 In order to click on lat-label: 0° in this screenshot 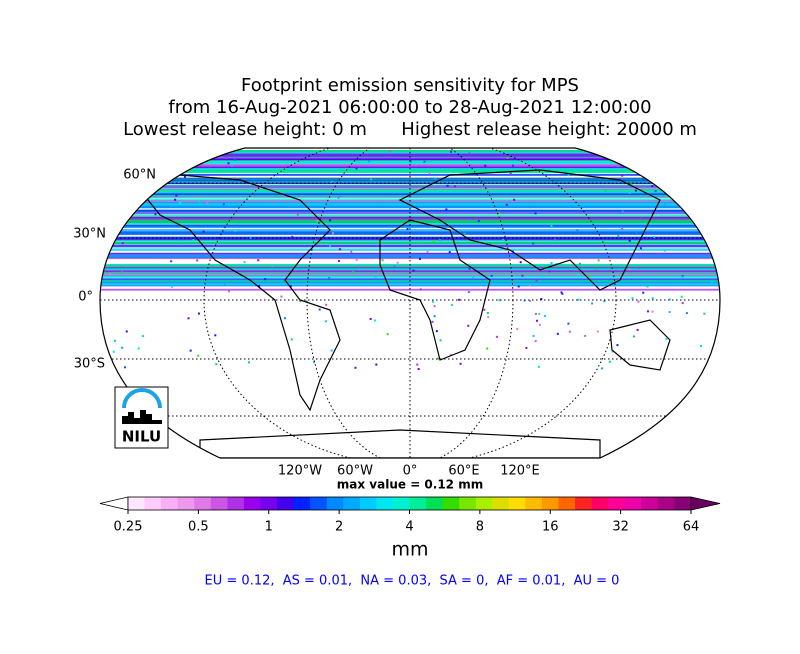, I will do `click(85, 297)`.